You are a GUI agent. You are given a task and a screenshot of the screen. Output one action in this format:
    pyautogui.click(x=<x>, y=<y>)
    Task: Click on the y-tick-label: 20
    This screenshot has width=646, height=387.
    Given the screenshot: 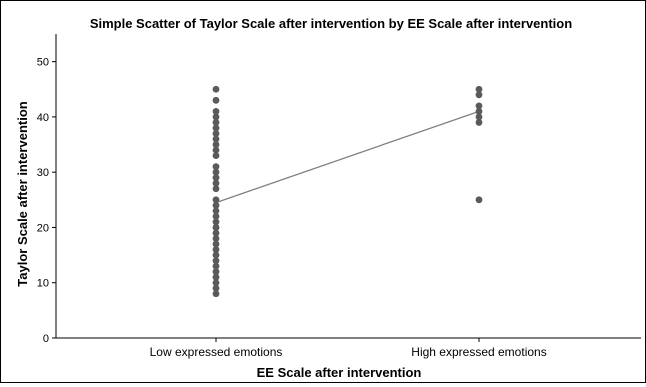 What is the action you would take?
    pyautogui.click(x=43, y=228)
    